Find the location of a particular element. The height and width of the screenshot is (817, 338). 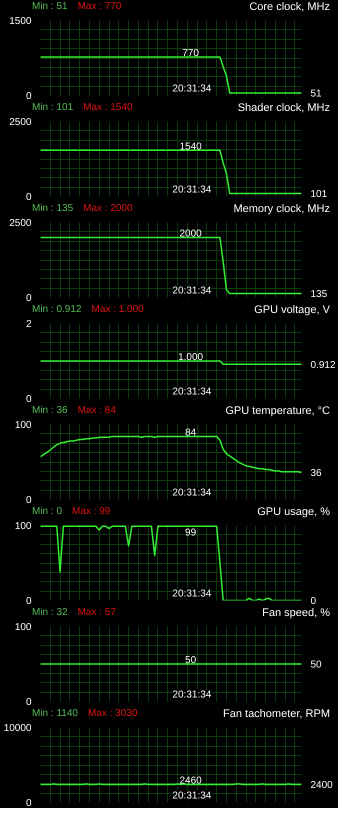

text: Min : 135 is located at coordinates (53, 208).